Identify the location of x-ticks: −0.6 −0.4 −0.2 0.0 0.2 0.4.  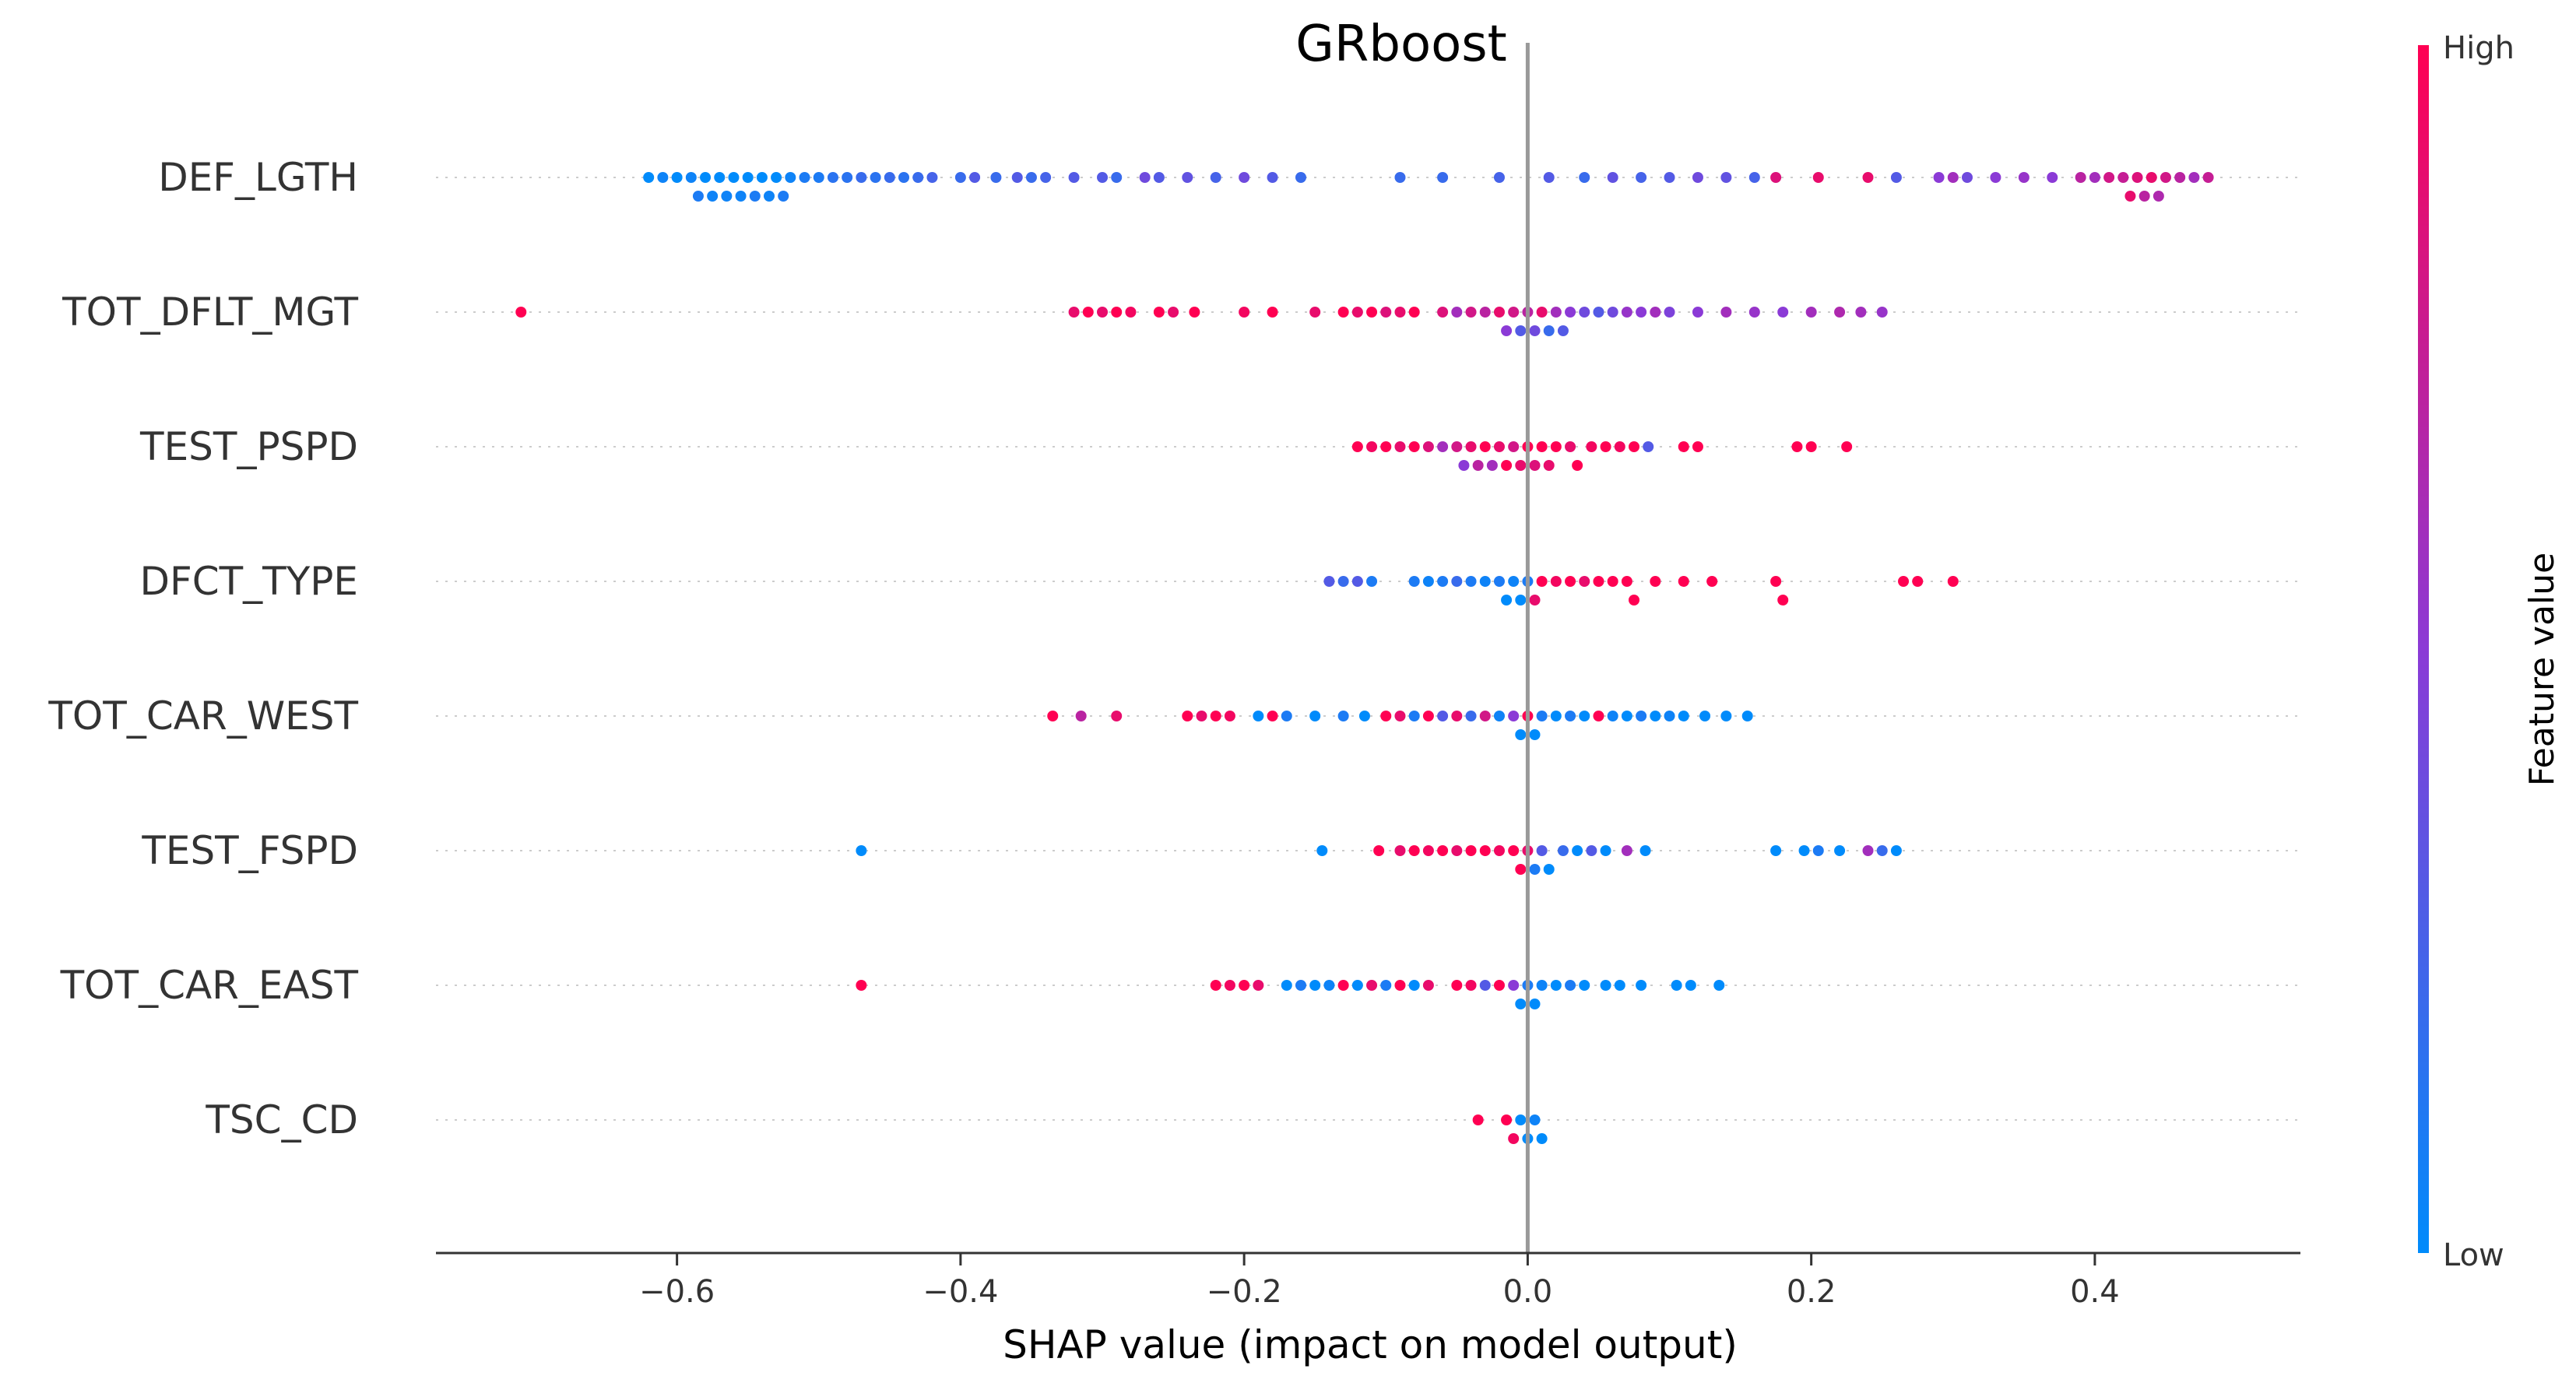
(1380, 1281).